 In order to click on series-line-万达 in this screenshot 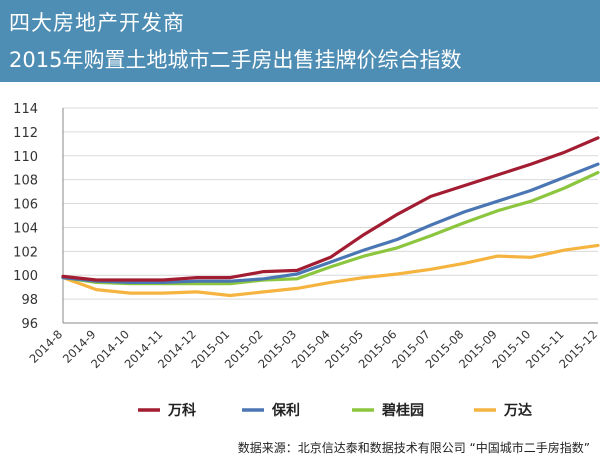, I will do `click(330, 270)`.